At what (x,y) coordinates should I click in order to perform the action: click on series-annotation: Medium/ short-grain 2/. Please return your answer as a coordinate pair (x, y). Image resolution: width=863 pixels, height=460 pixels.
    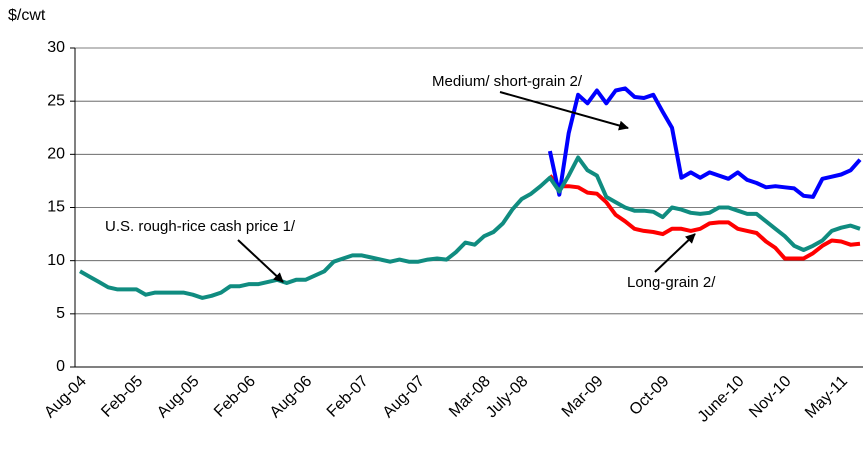
    Looking at the image, I should click on (507, 81).